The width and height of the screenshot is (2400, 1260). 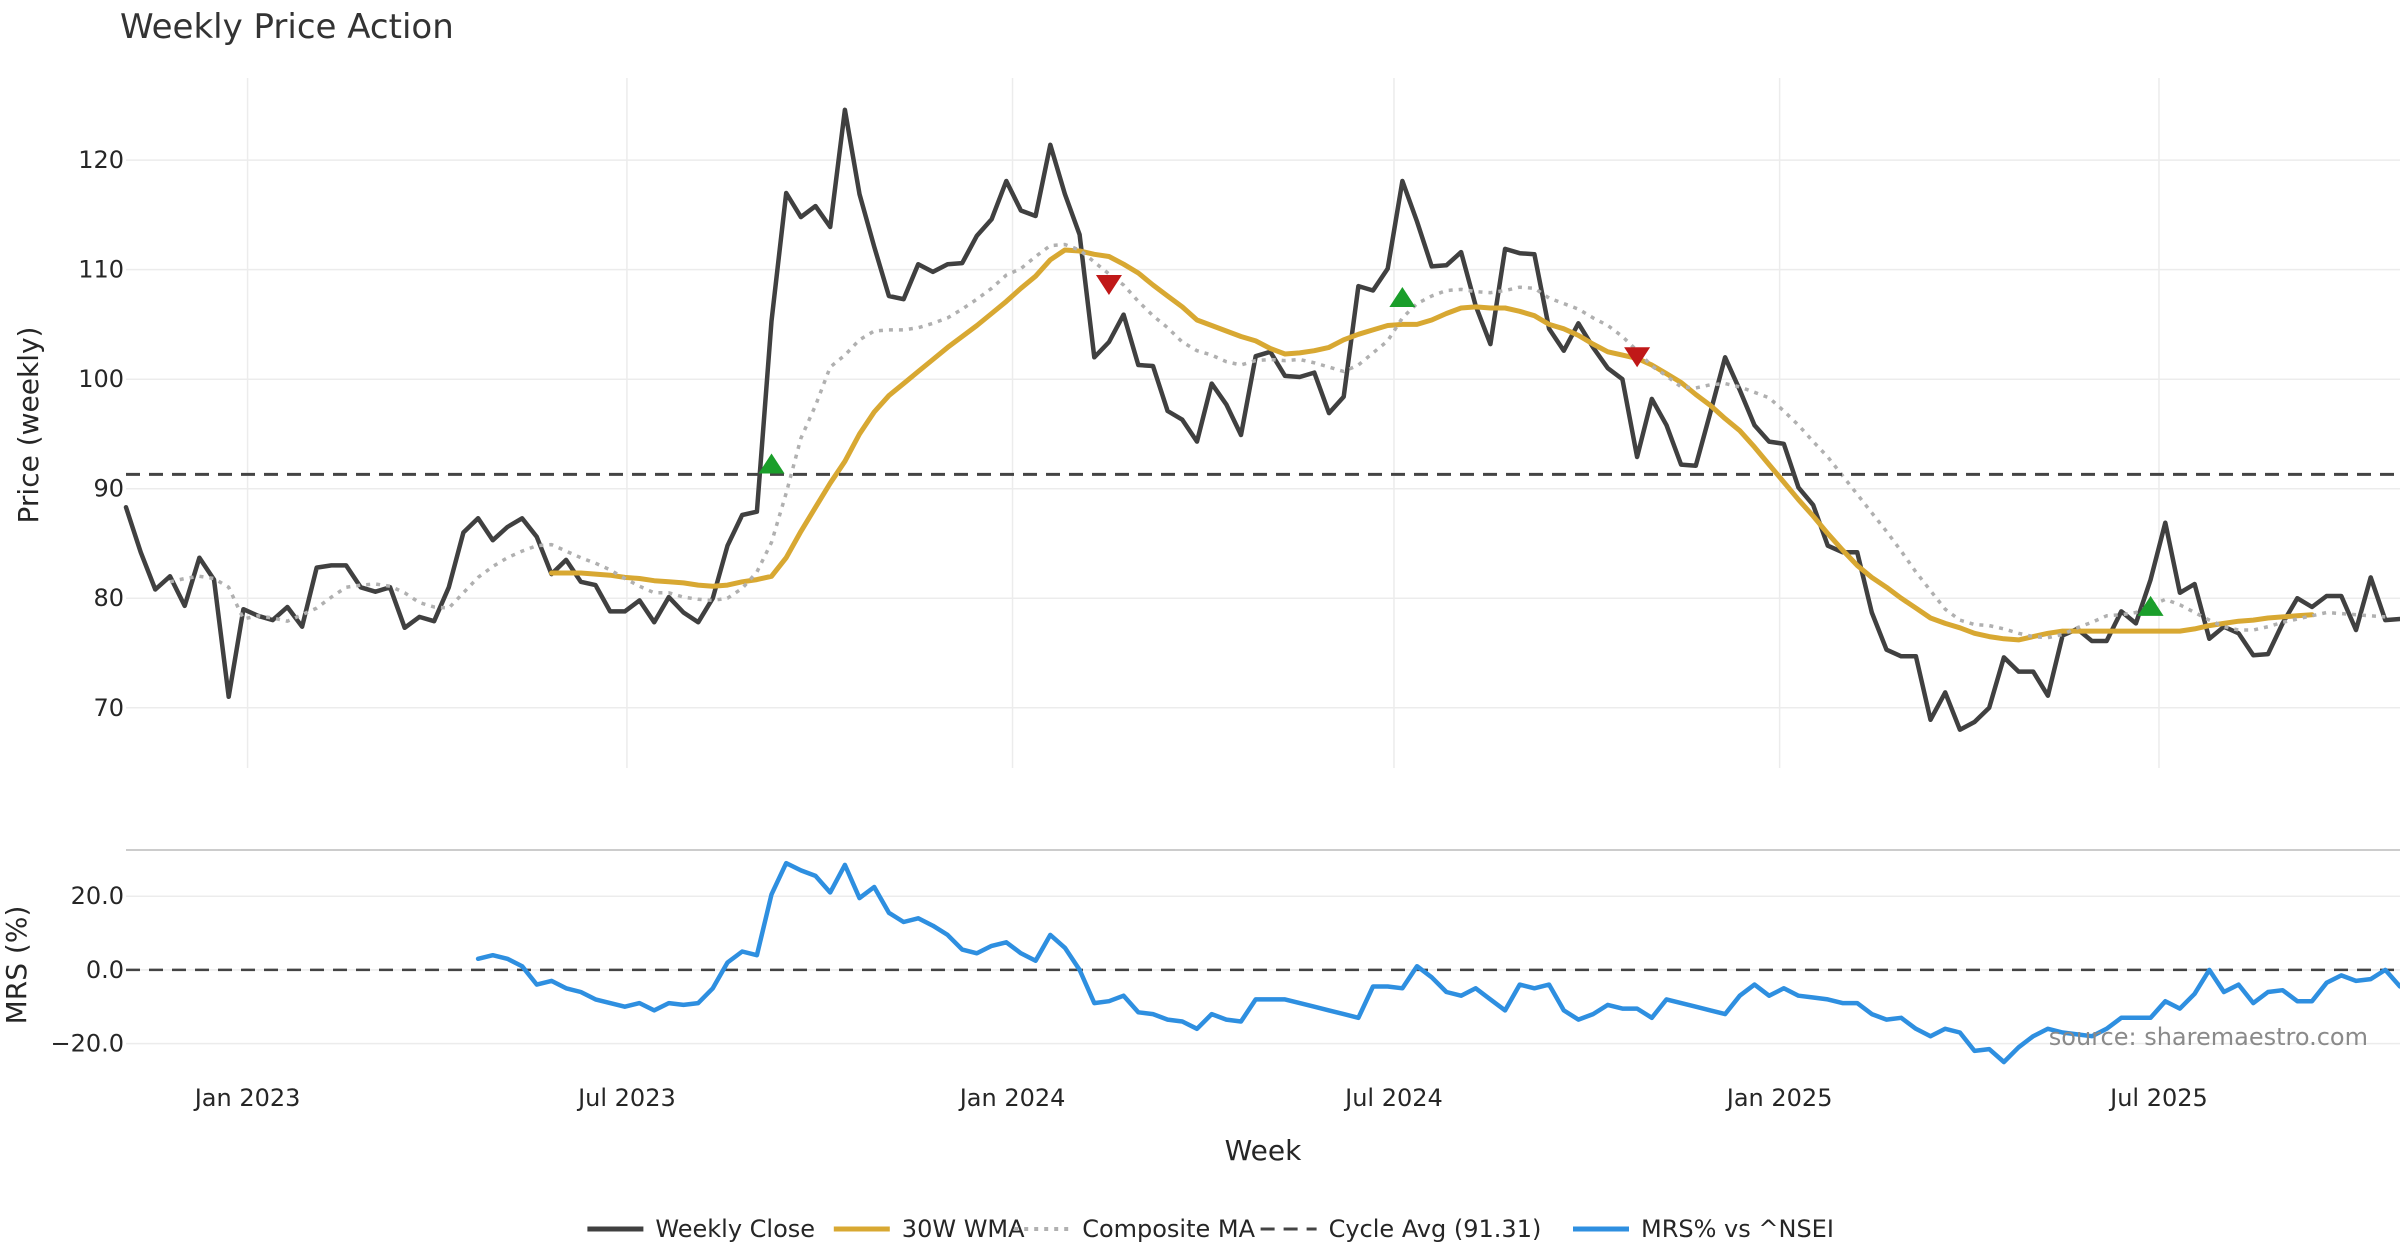 I want to click on legend-label: Cycle Avg (91.31), so click(x=1435, y=1229).